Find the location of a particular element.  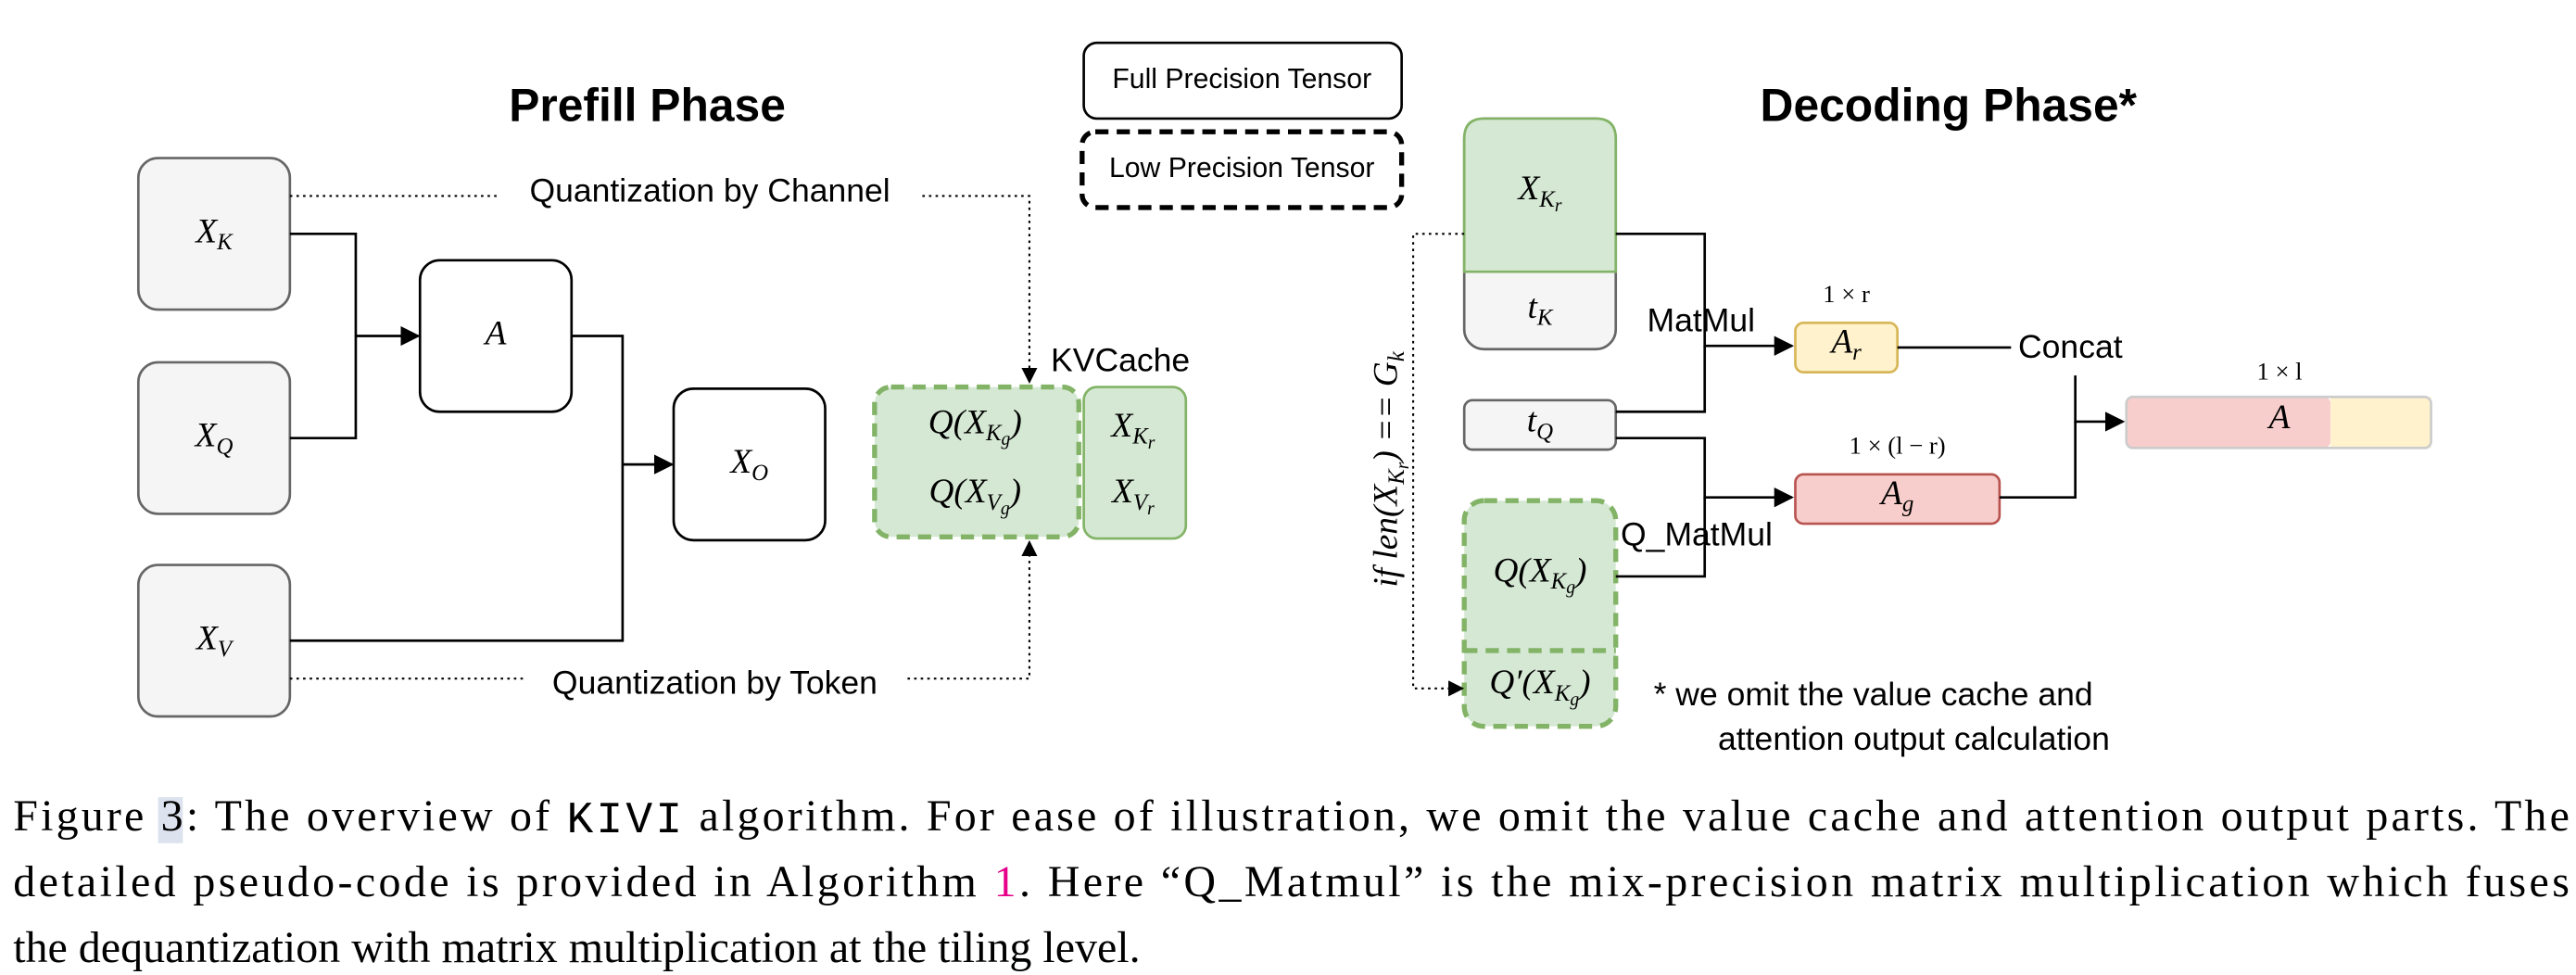

math-label: XV is located at coordinates (214, 641).